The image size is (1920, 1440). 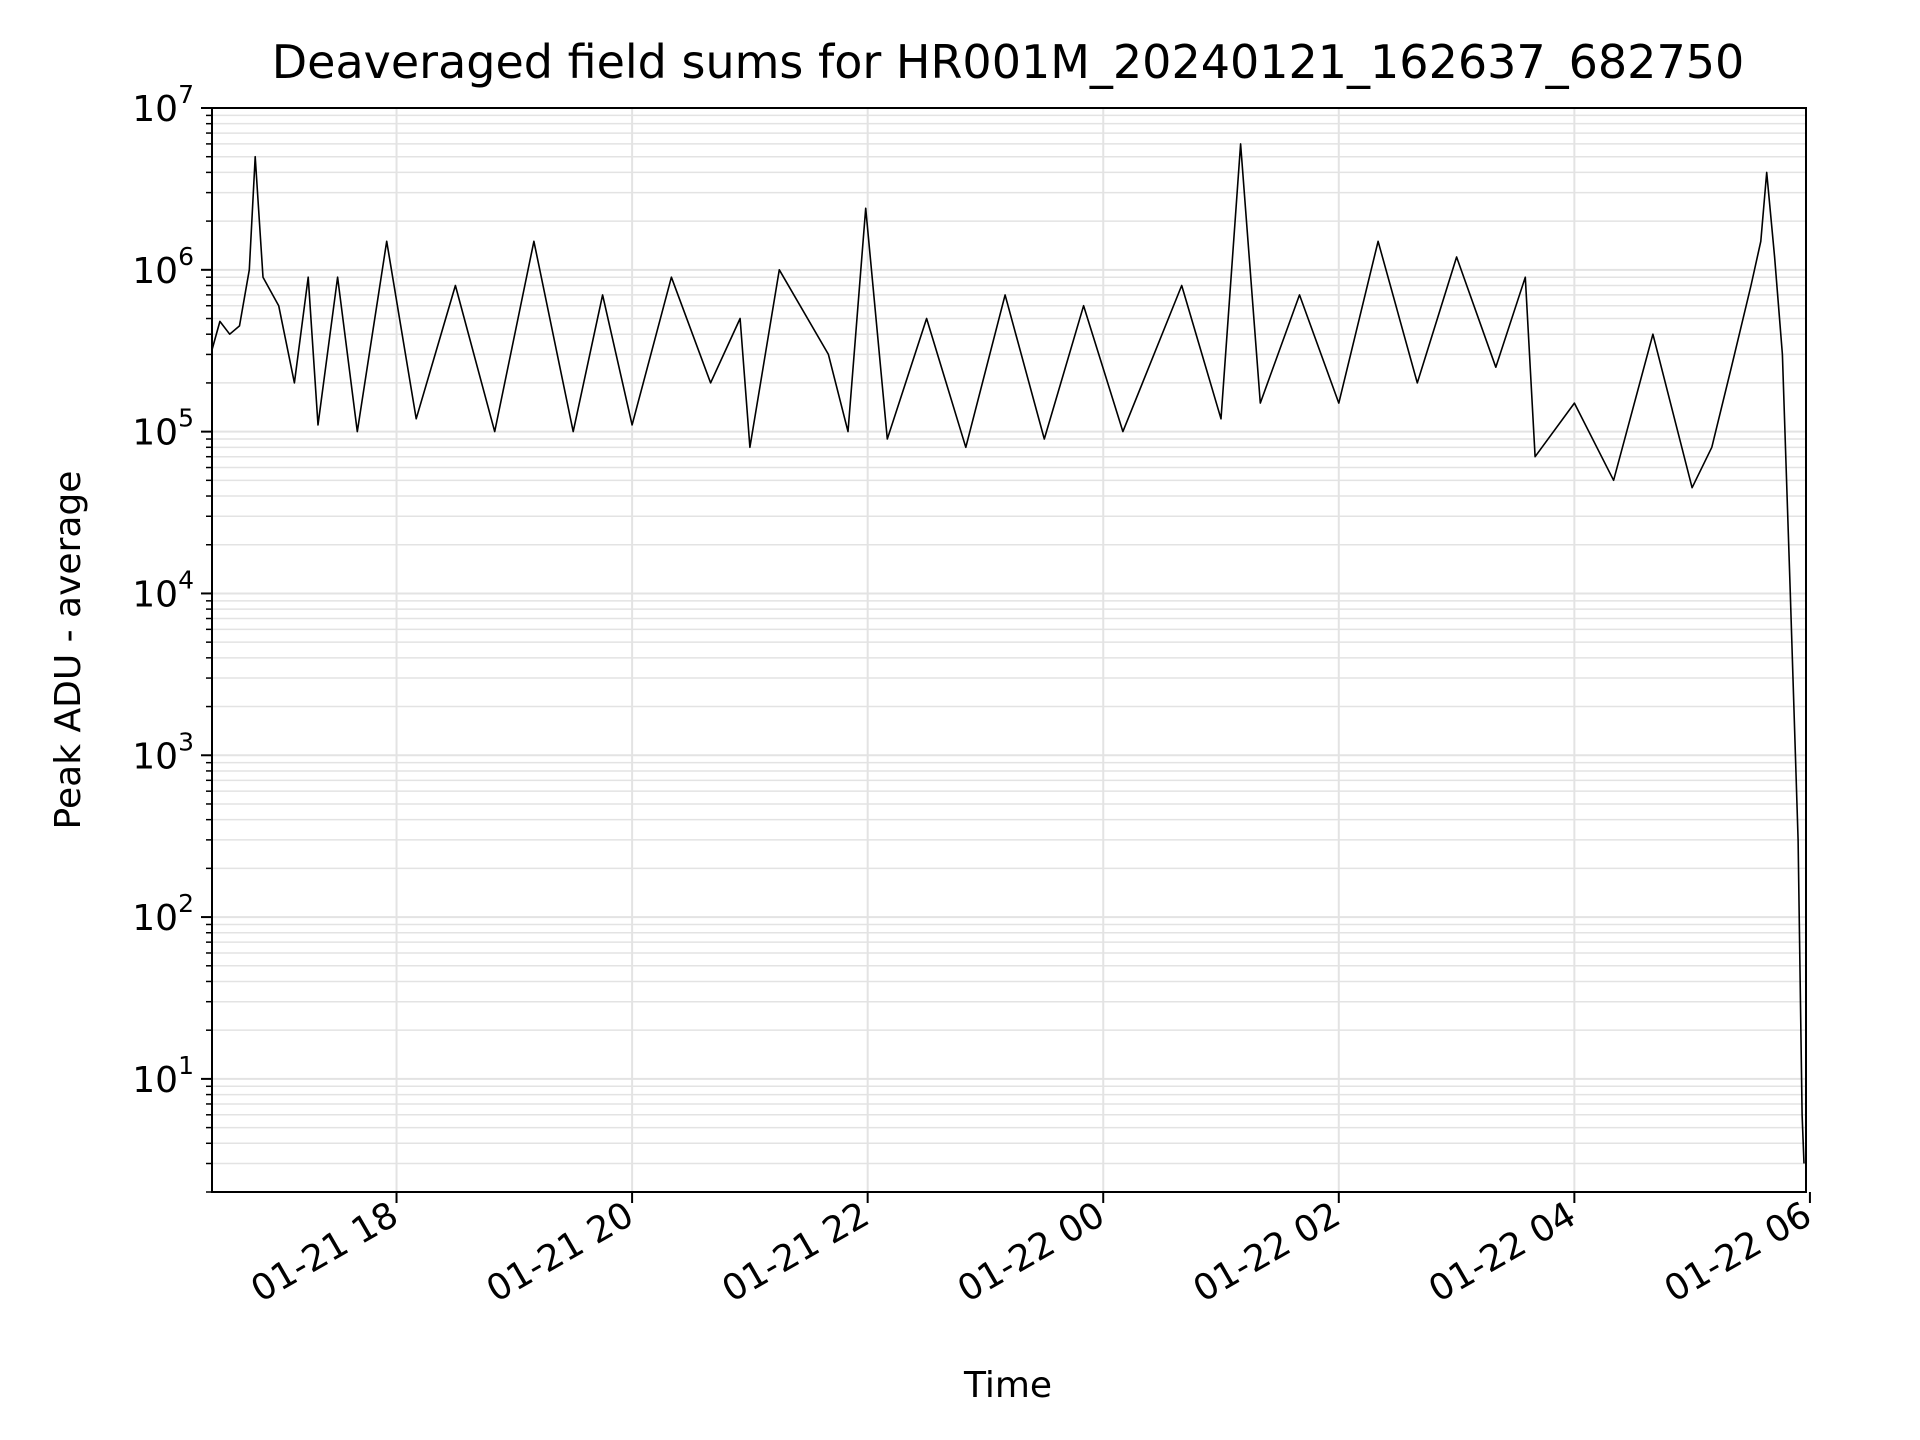 I want to click on y-tick-label: 10⁴, so click(x=163, y=590).